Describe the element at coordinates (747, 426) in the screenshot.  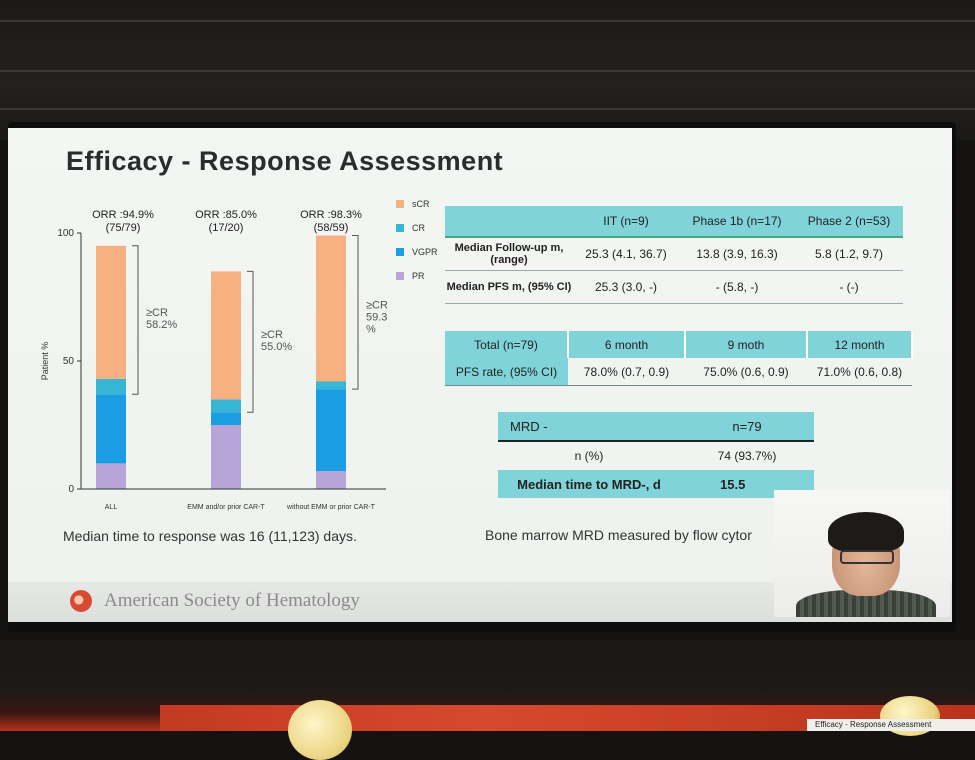
I see `mrd-header-cell: n=79` at that location.